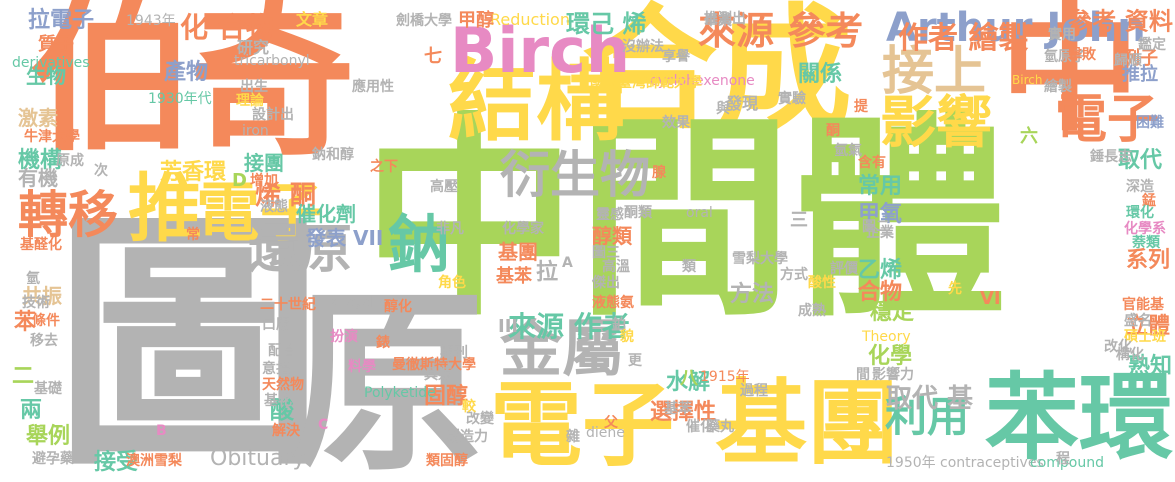 The height and width of the screenshot is (482, 1175). Describe the element at coordinates (276, 369) in the screenshot. I see `word-yihou: 意指` at that location.